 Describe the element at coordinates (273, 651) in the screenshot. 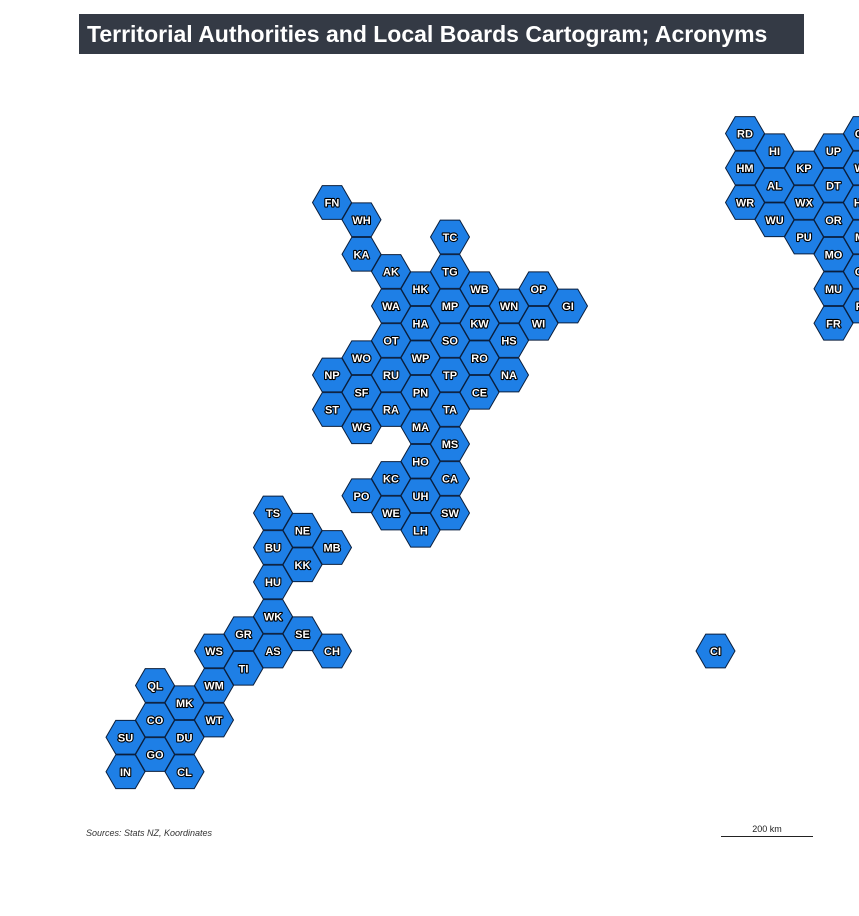

I see `hex-as: AS` at that location.